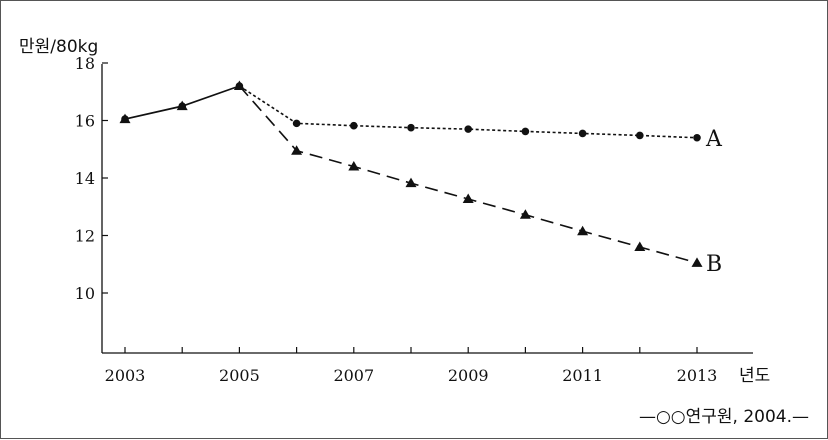 This screenshot has width=828, height=440. Describe the element at coordinates (85, 236) in the screenshot. I see `y-tick-label: 12` at that location.